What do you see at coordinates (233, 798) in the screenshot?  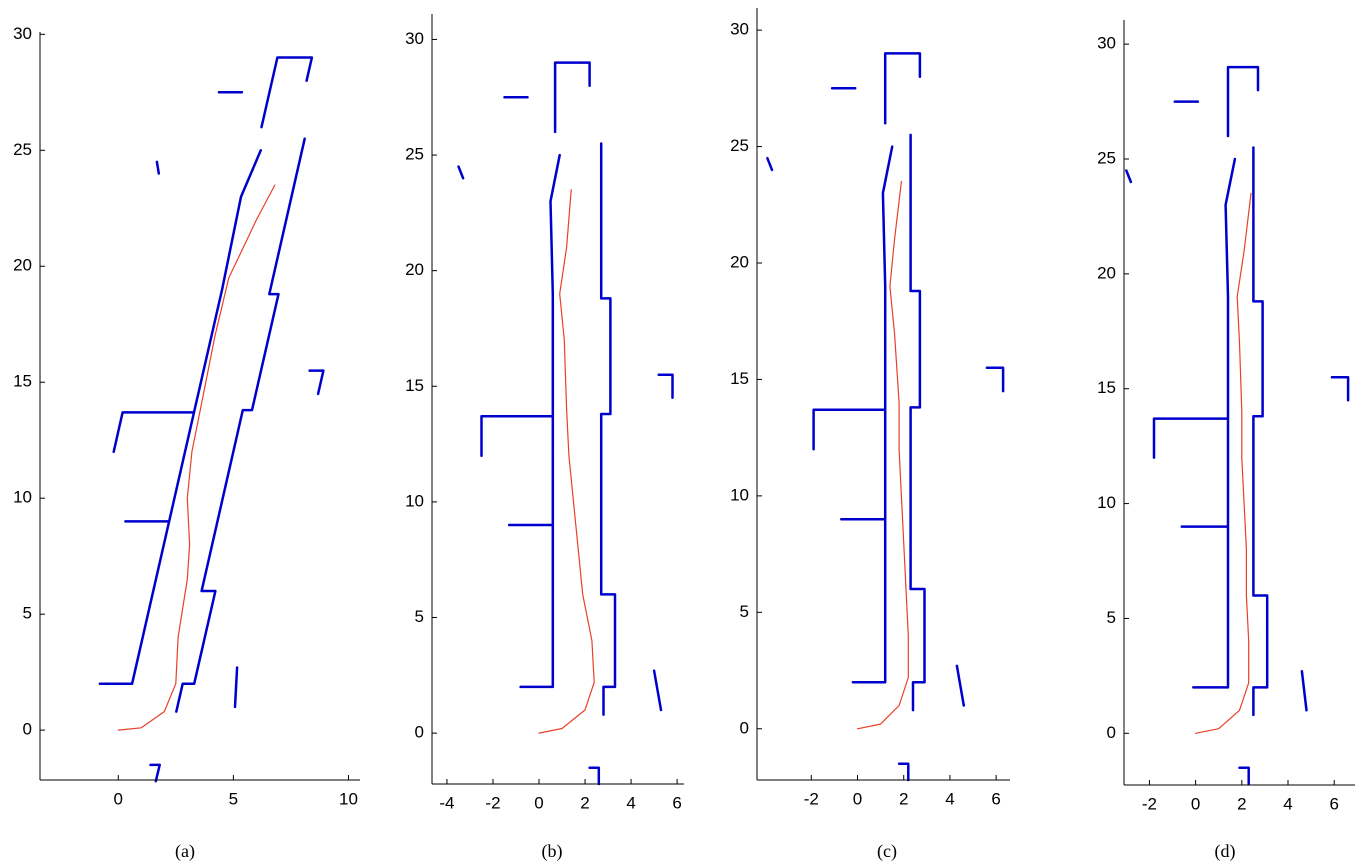 I see `x-tick-label: 5` at bounding box center [233, 798].